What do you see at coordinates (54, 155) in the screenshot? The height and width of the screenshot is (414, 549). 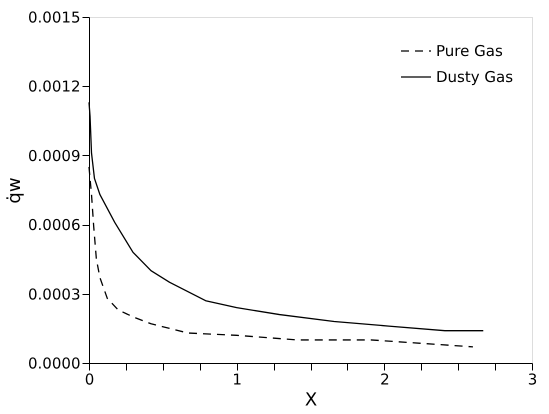 I see `y-tick-label: 0.0009` at bounding box center [54, 155].